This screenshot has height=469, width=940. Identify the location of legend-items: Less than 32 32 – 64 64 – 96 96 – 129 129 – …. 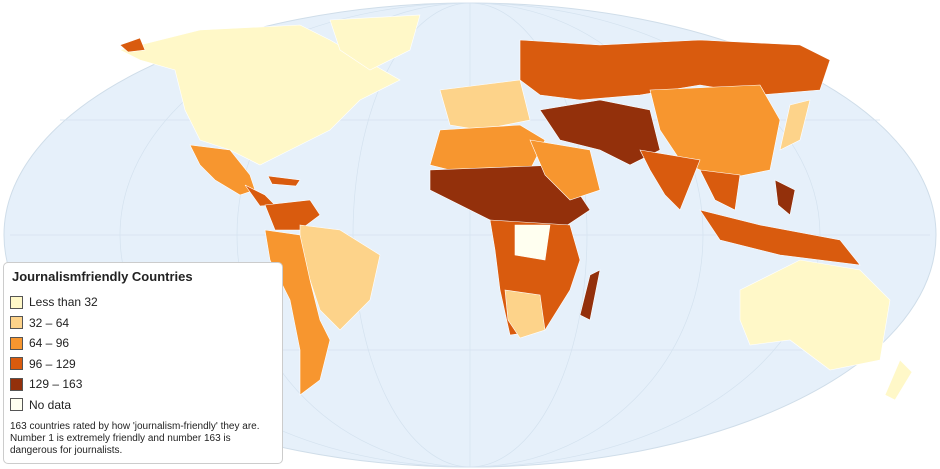
(143, 353).